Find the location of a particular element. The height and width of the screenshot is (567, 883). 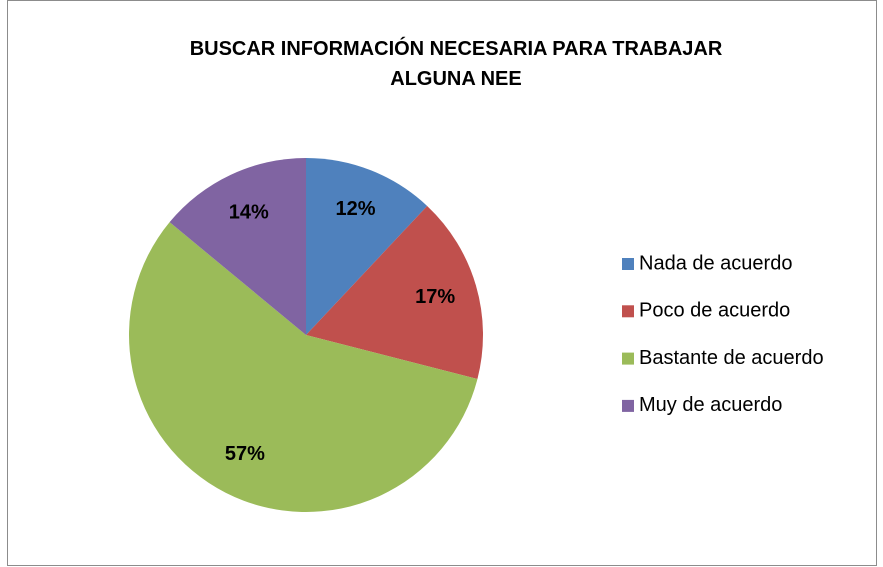

data-label: 14% is located at coordinates (249, 213).